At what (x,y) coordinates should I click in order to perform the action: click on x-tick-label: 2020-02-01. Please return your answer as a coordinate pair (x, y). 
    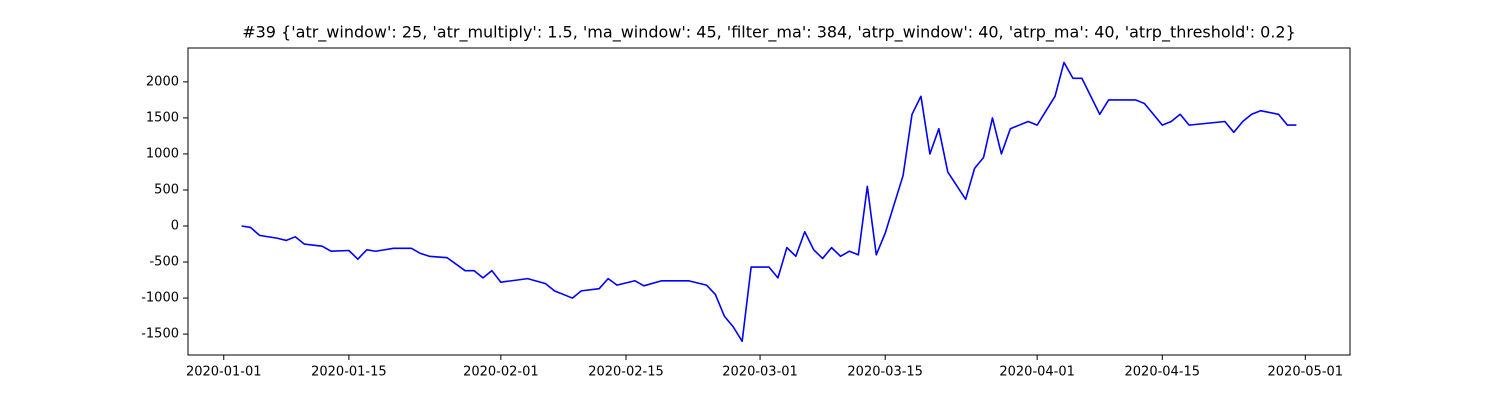
    Looking at the image, I should click on (501, 372).